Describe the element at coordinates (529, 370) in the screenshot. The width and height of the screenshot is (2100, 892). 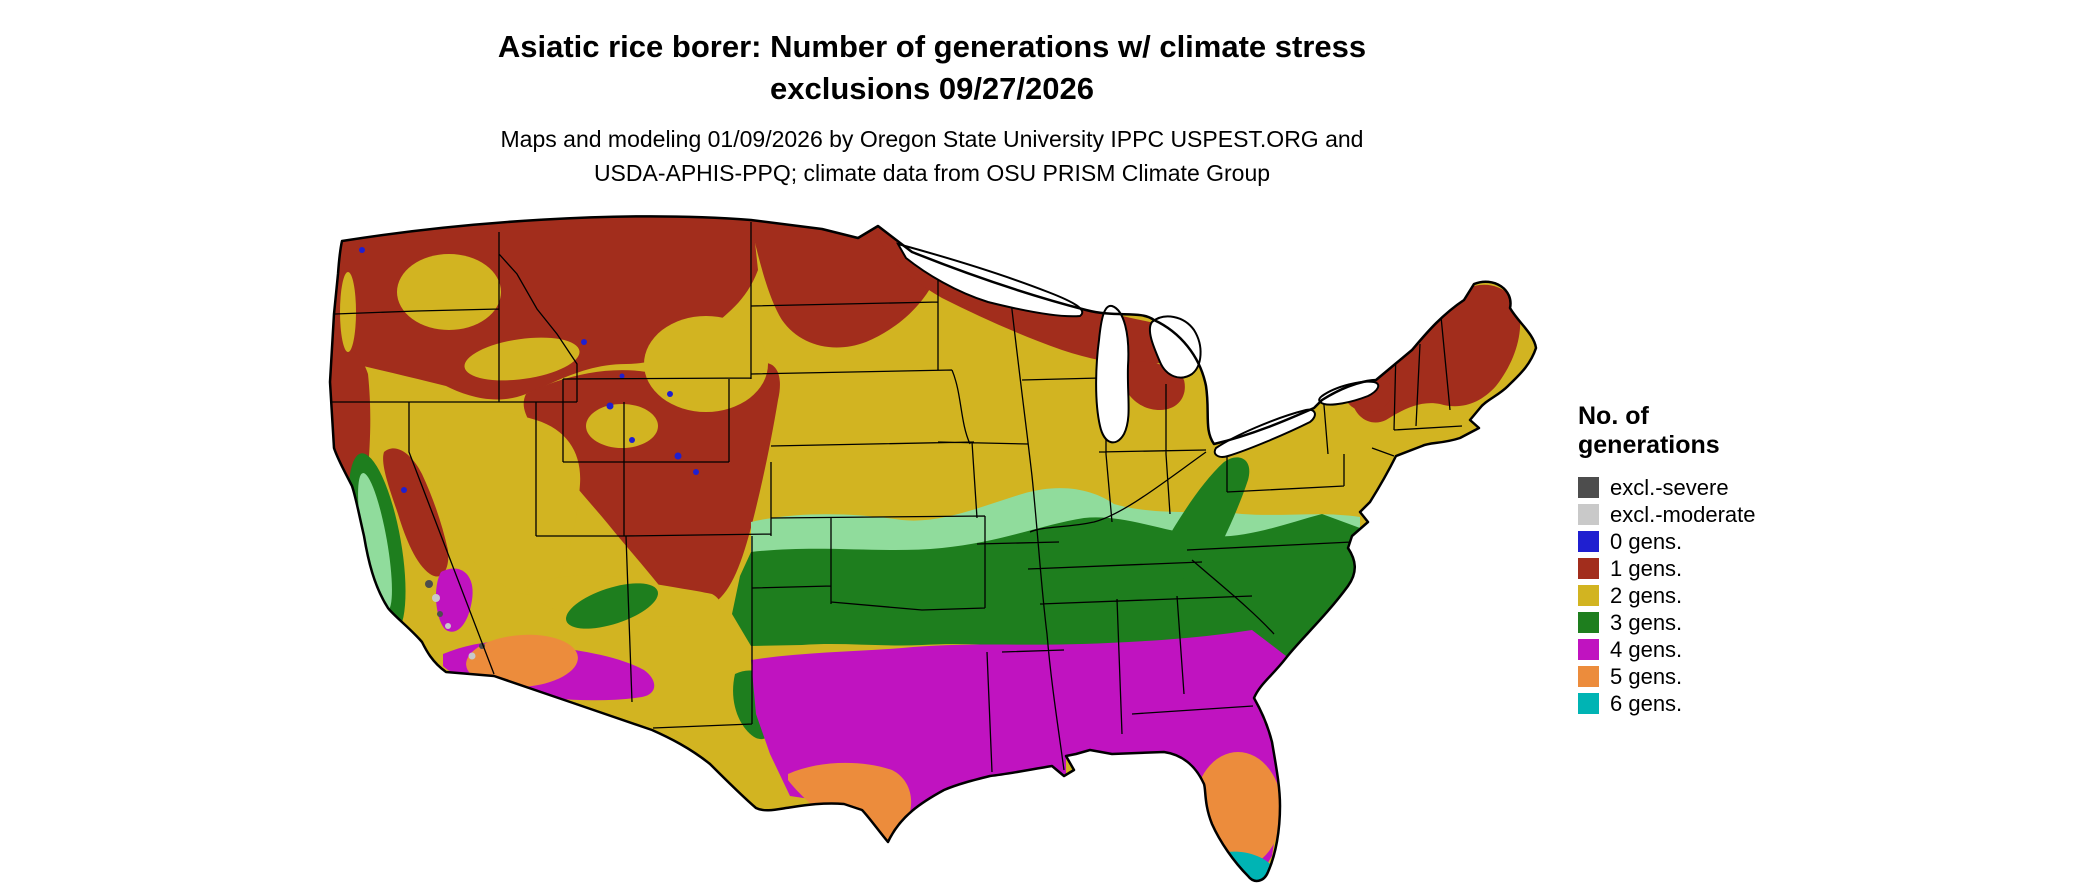
I see `region-0-gens-specks` at that location.